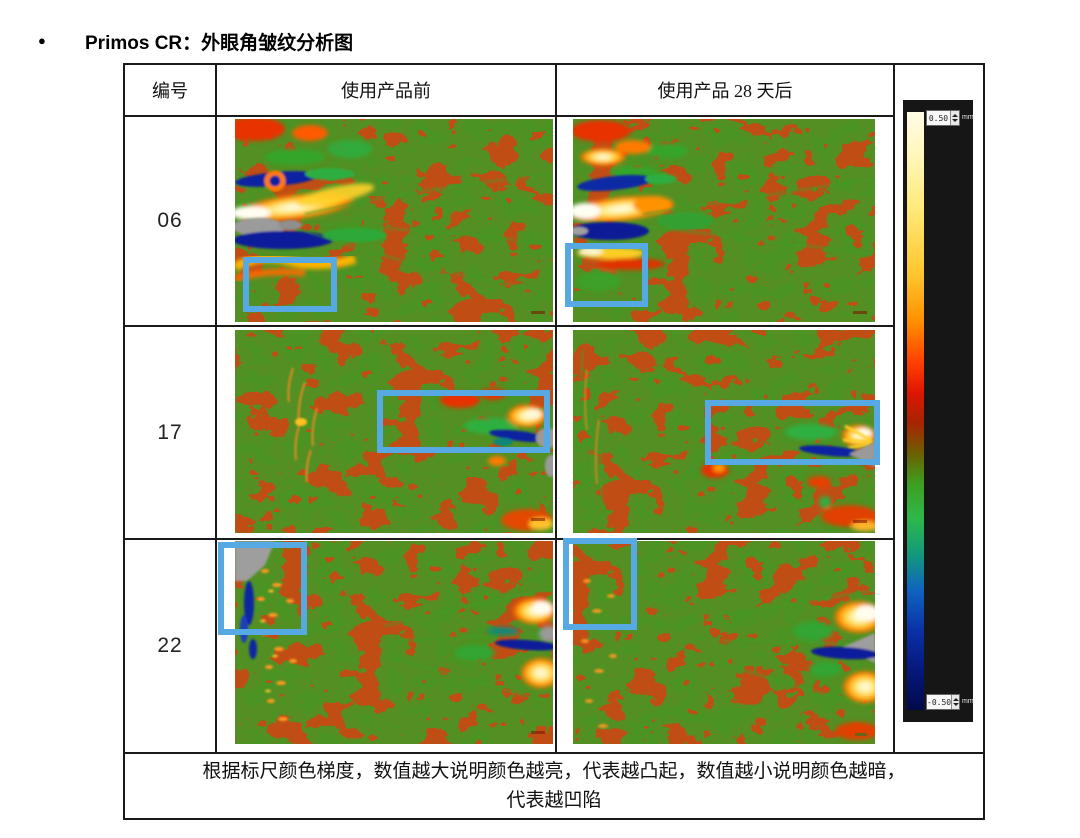  I want to click on annotation-box-17-before, so click(463, 421).